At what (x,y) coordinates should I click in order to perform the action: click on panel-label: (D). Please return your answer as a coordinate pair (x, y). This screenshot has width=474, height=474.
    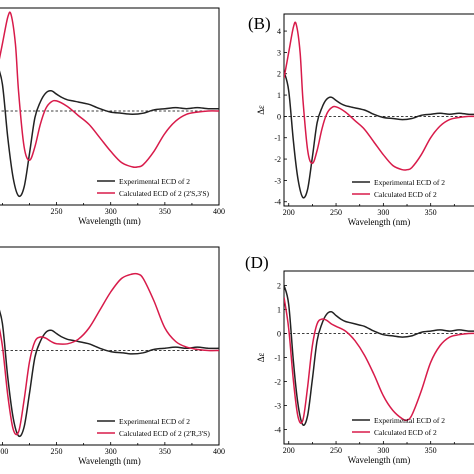
    Looking at the image, I should click on (257, 262).